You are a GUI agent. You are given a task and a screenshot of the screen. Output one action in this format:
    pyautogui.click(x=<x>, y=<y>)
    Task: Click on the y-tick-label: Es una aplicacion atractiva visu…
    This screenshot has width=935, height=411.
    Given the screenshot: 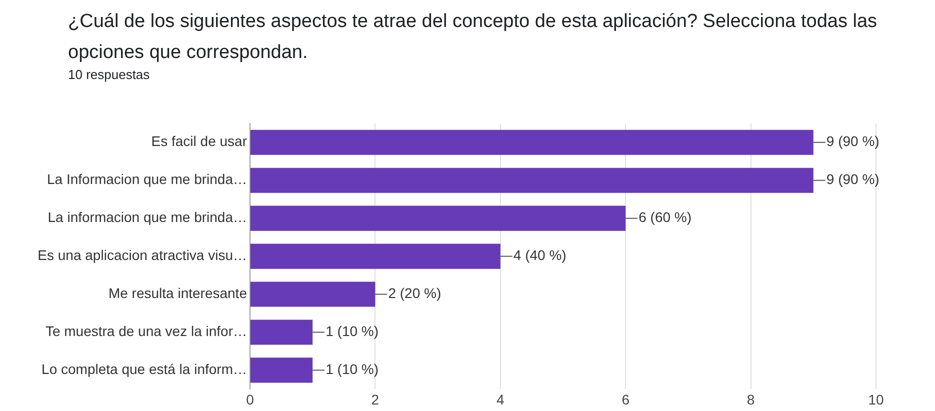 What is the action you would take?
    pyautogui.click(x=142, y=255)
    